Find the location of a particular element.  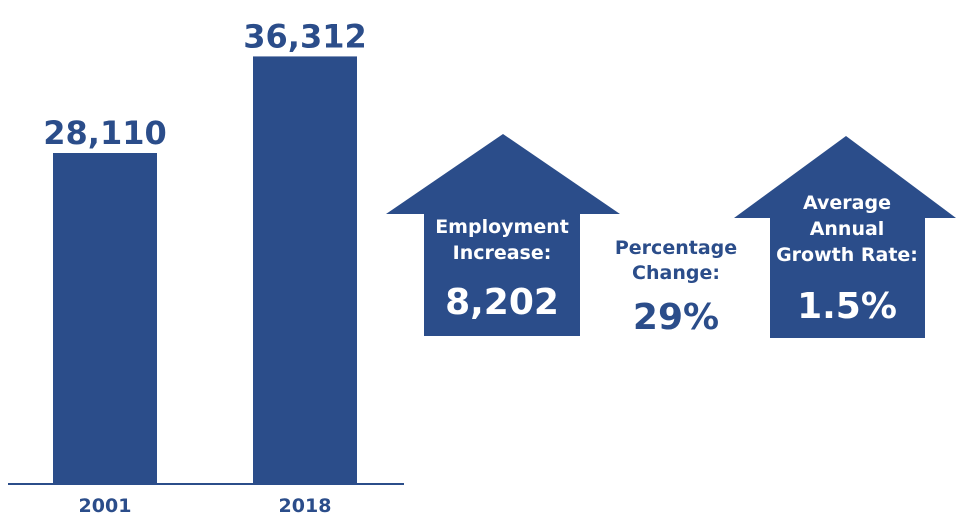

average-annual-growth-label-line1: Average is located at coordinates (847, 203).